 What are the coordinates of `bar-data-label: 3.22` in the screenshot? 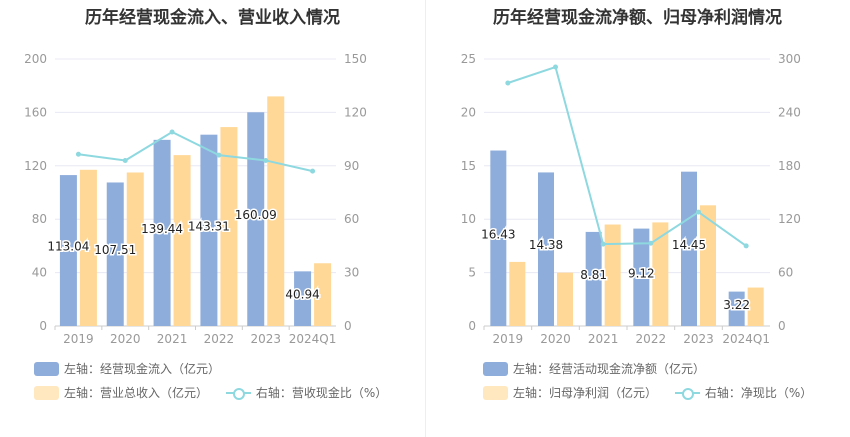 It's located at (736, 305).